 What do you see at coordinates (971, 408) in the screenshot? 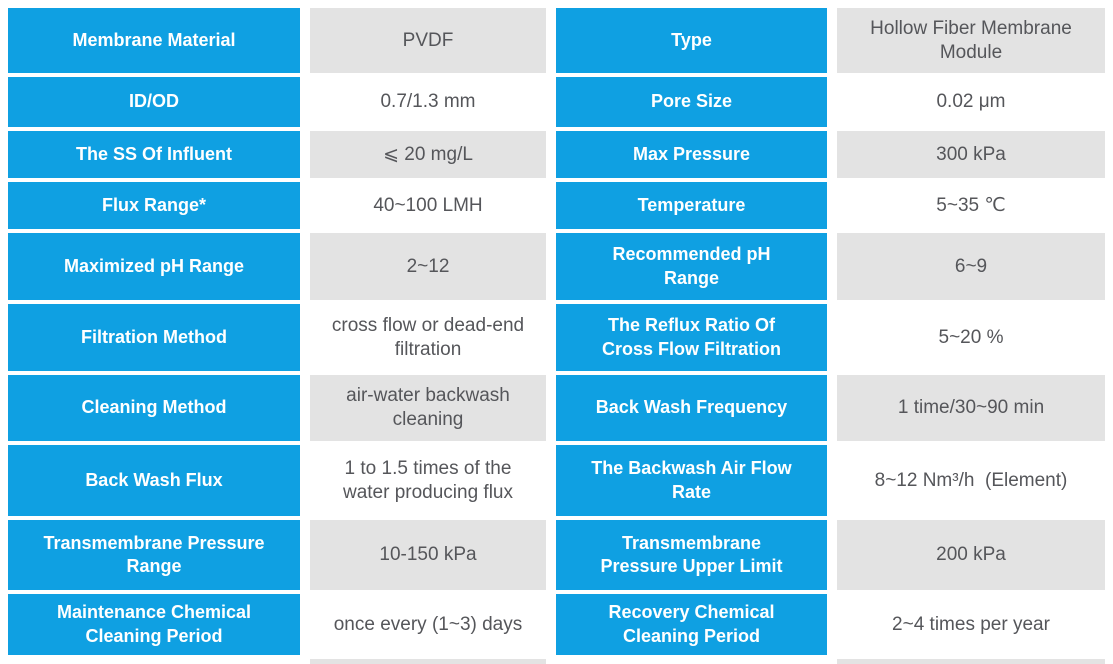
I see `spec-value-cell: 1 time/30~90 min` at bounding box center [971, 408].